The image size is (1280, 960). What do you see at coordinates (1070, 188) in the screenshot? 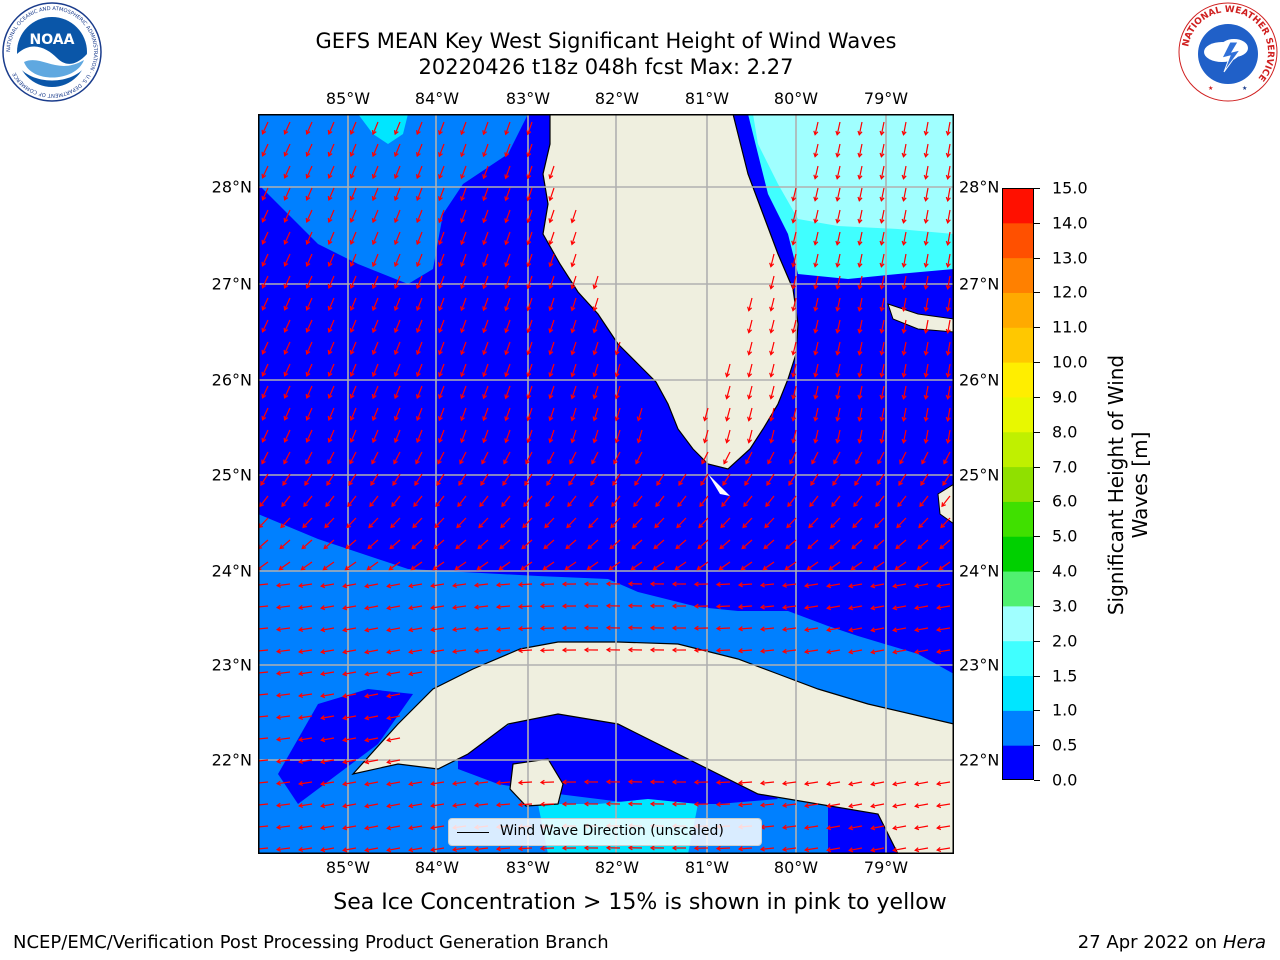
I see `colorbar-tick-label: 15.0` at bounding box center [1070, 188].